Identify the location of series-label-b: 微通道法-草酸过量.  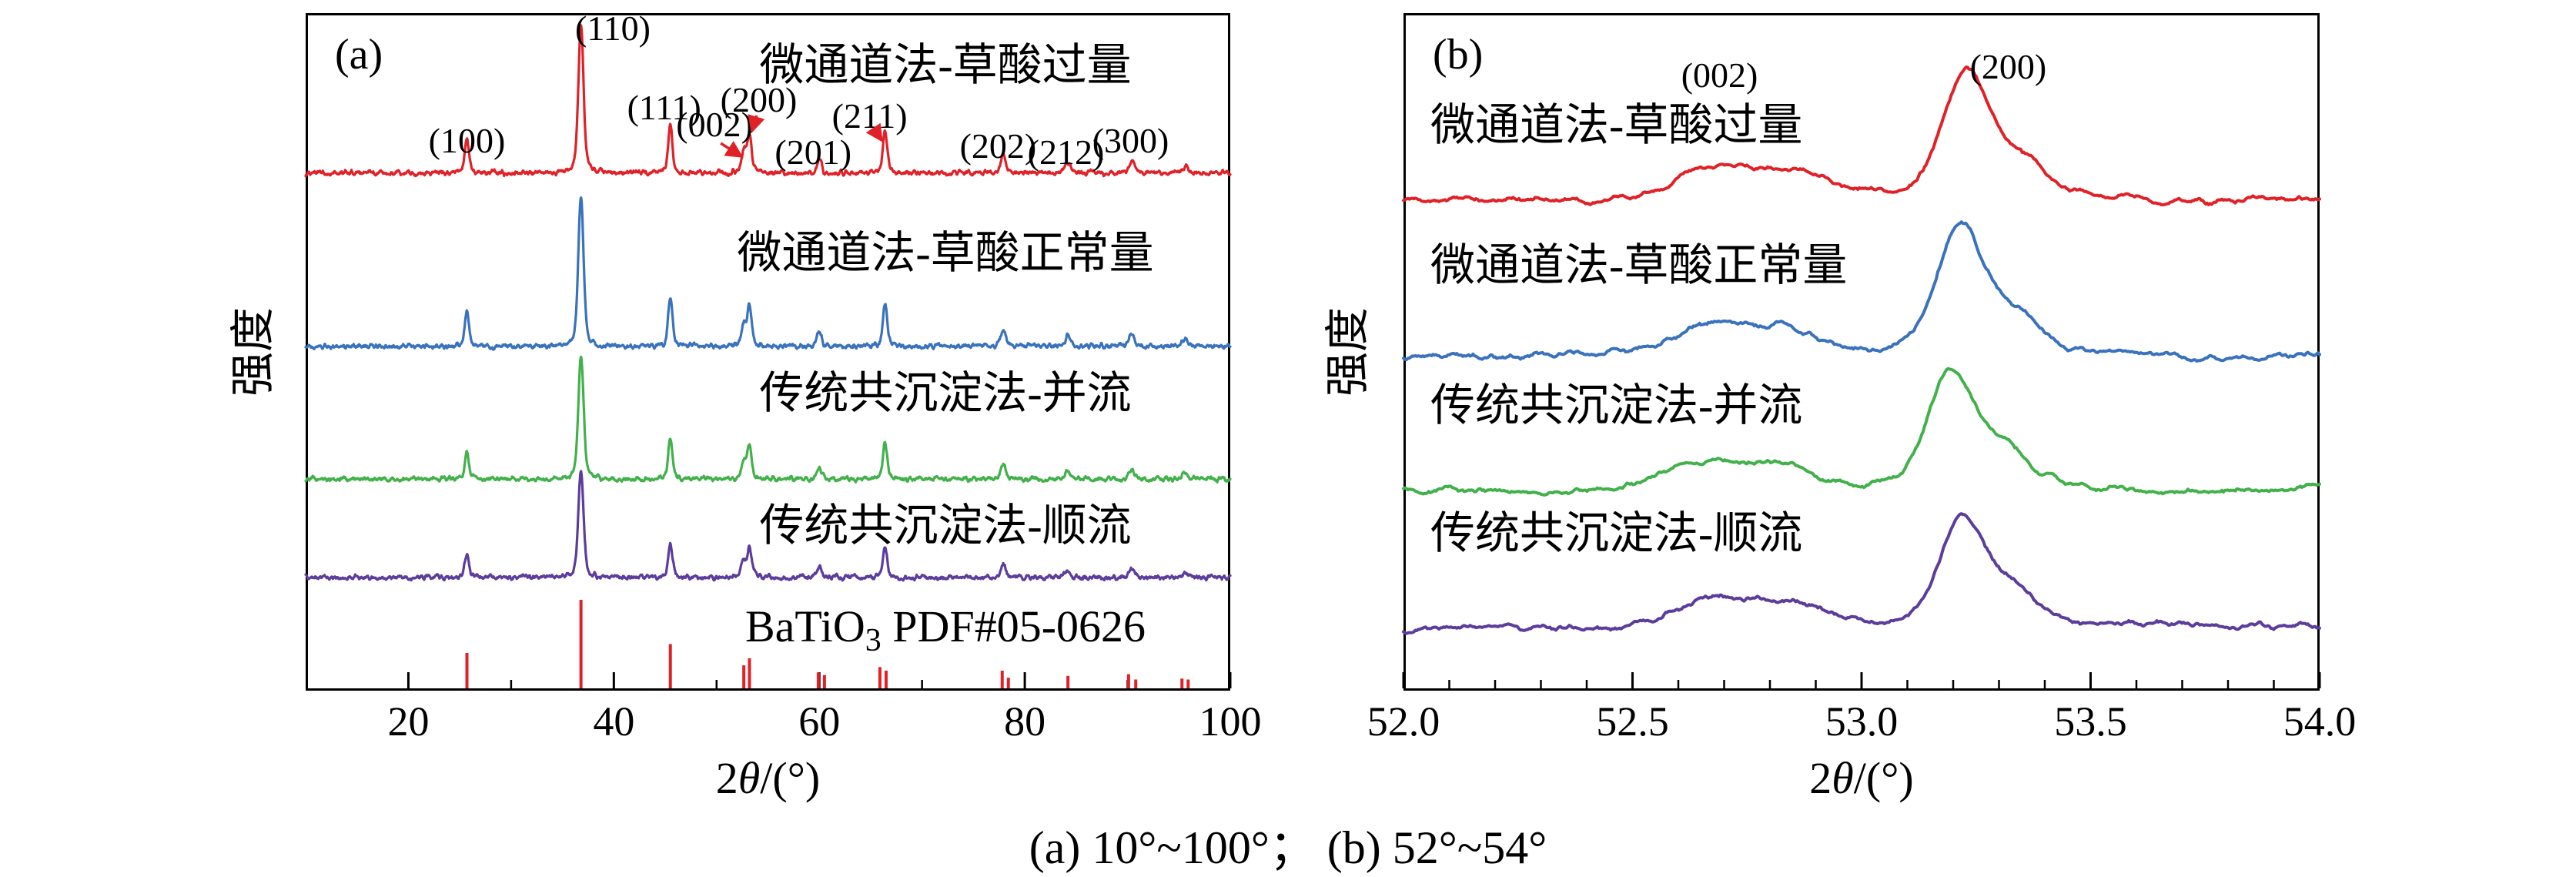
(1616, 125).